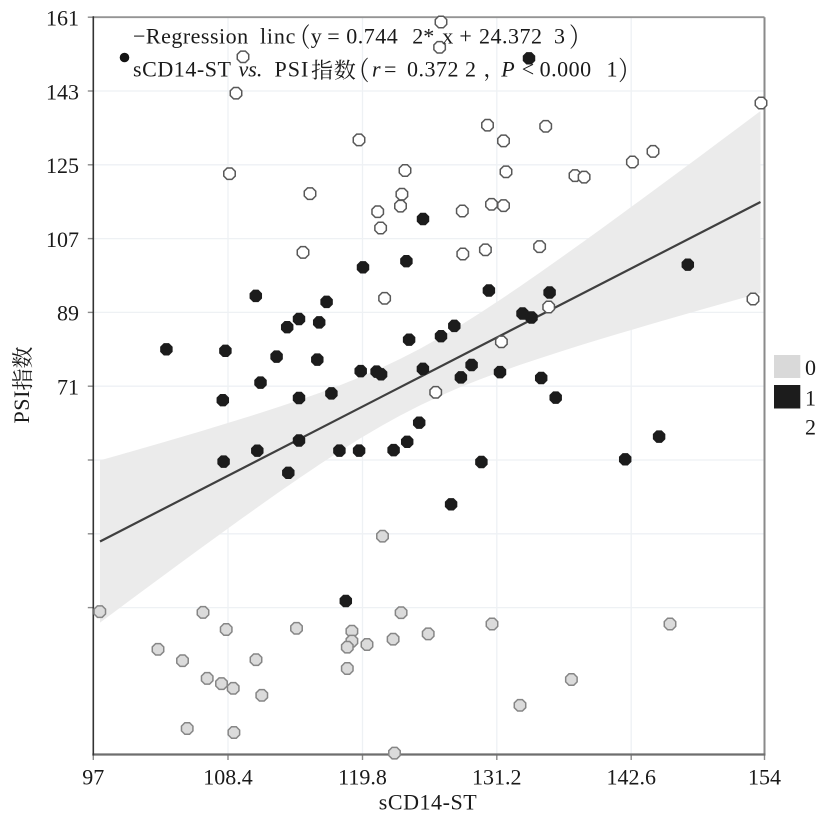  I want to click on svg-text: 107, so click(62, 239).